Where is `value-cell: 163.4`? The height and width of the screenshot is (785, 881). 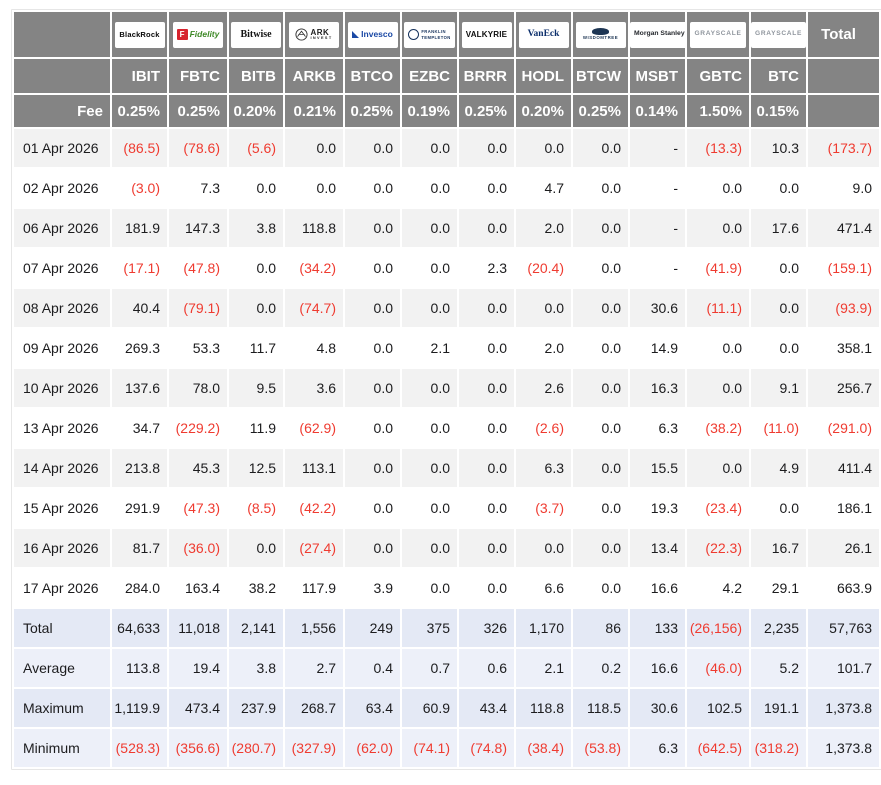 value-cell: 163.4 is located at coordinates (198, 588).